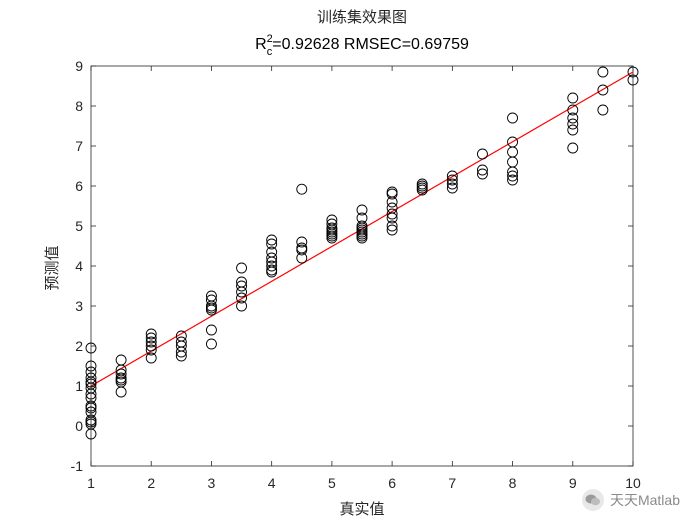  Describe the element at coordinates (513, 483) in the screenshot. I see `x-tick-label: 8` at that location.